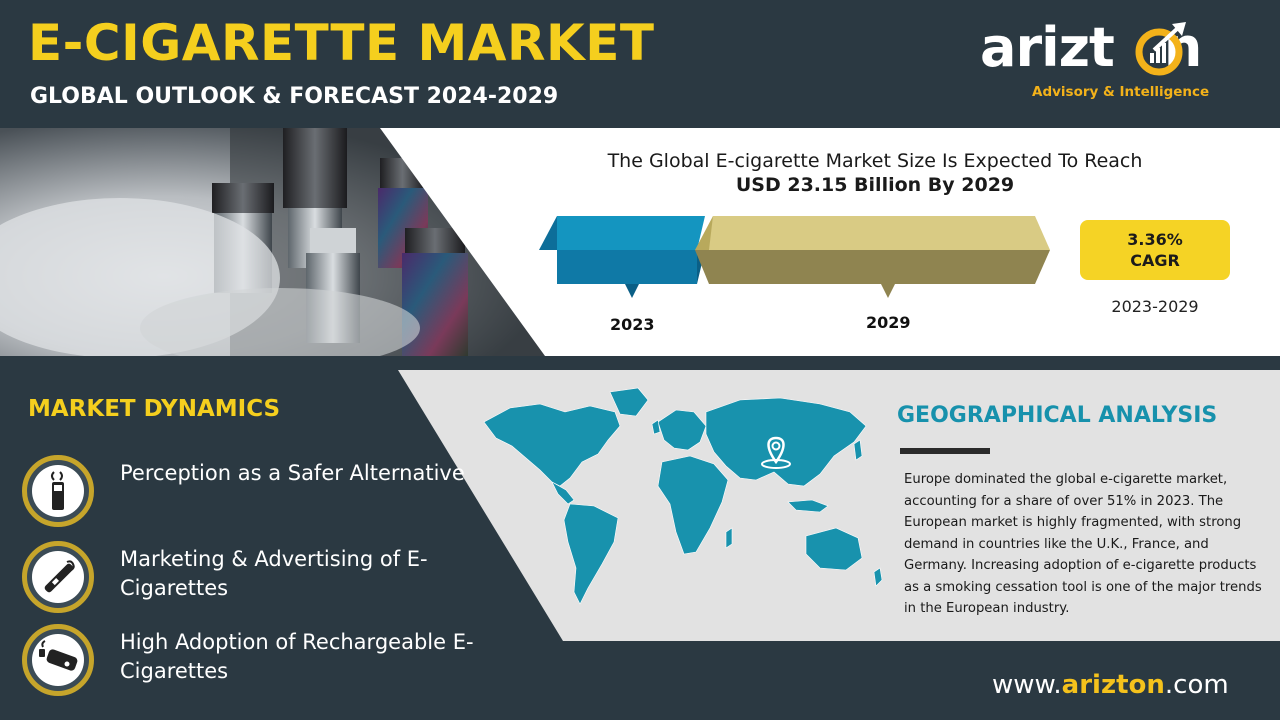 The width and height of the screenshot is (1280, 720). I want to click on logo-wordmark: arizt n, so click(1091, 47).